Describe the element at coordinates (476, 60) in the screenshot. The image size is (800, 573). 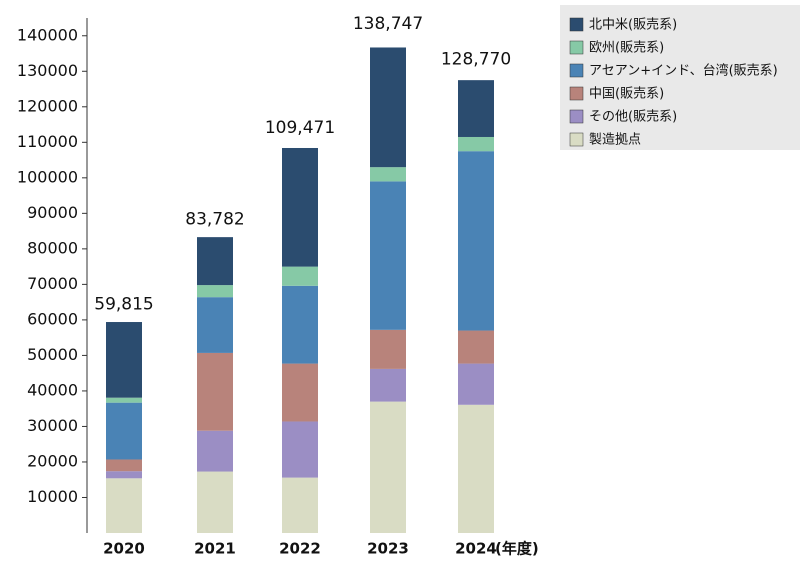
I see `total-label: 128,770` at that location.